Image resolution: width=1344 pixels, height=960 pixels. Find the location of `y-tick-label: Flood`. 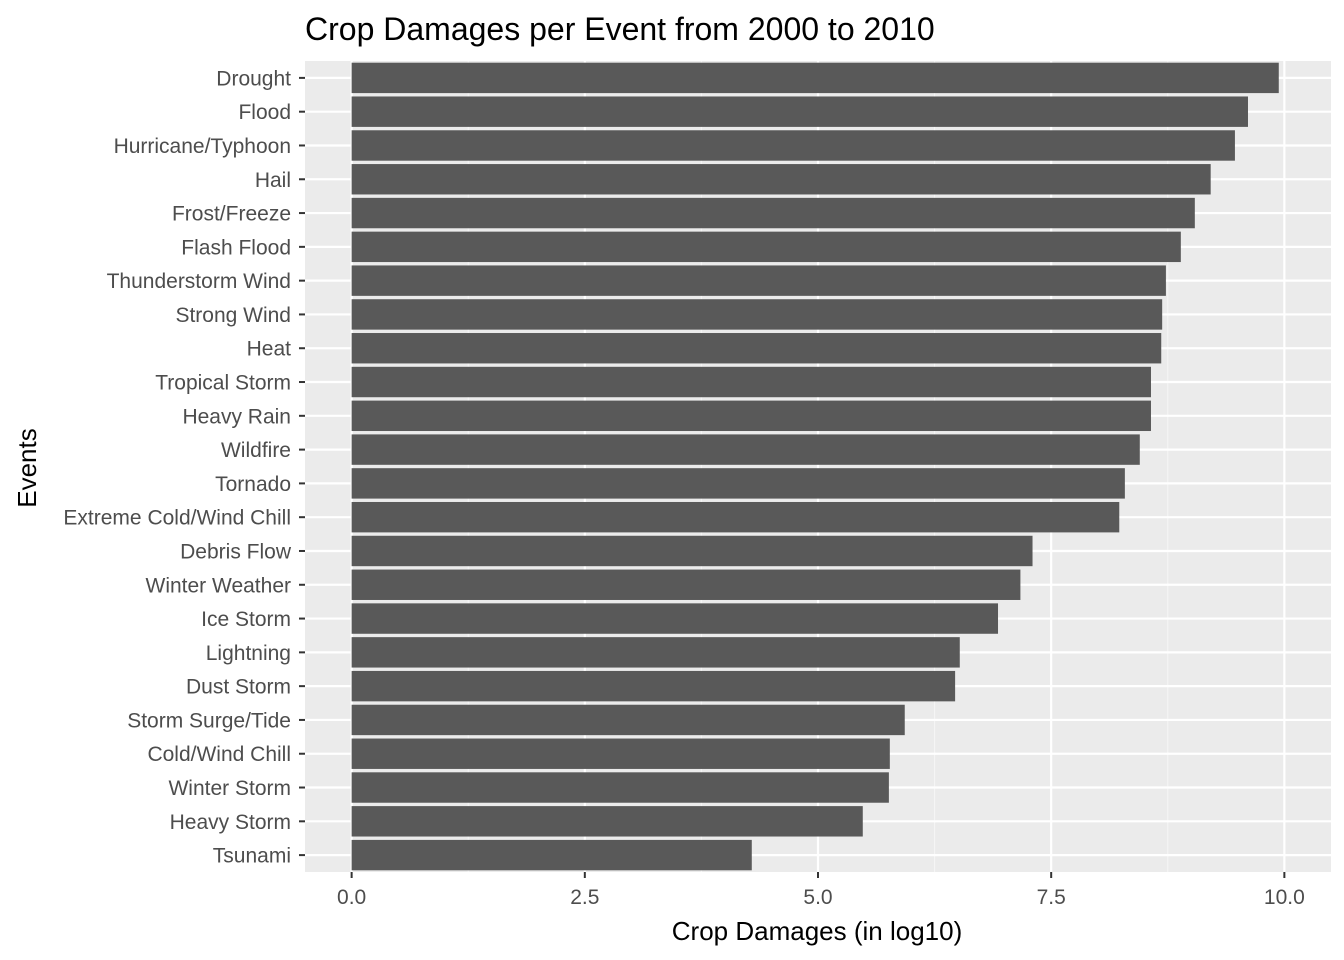

y-tick-label: Flood is located at coordinates (264, 112).